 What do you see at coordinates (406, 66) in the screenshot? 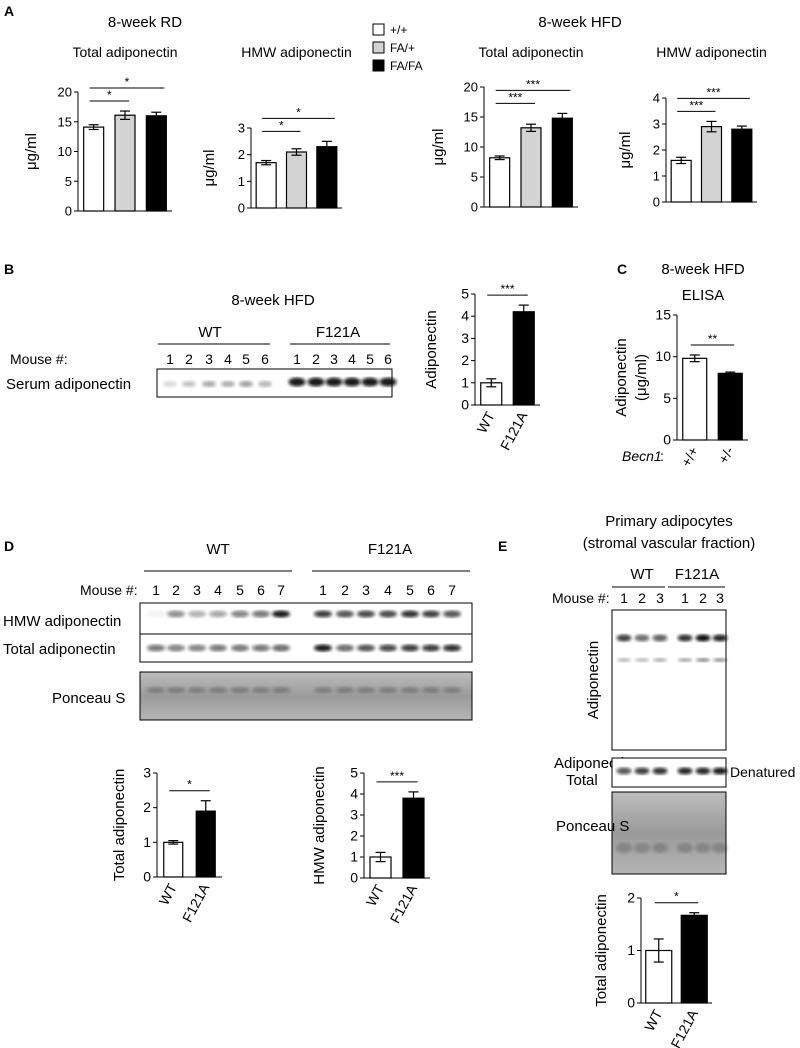
I see `legend-label-fa-hom: FA/FA` at bounding box center [406, 66].